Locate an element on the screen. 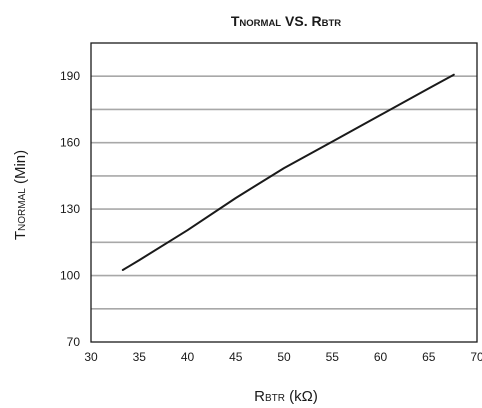 Image resolution: width=482 pixels, height=408 pixels. x-axis-label-main: R is located at coordinates (259, 396).